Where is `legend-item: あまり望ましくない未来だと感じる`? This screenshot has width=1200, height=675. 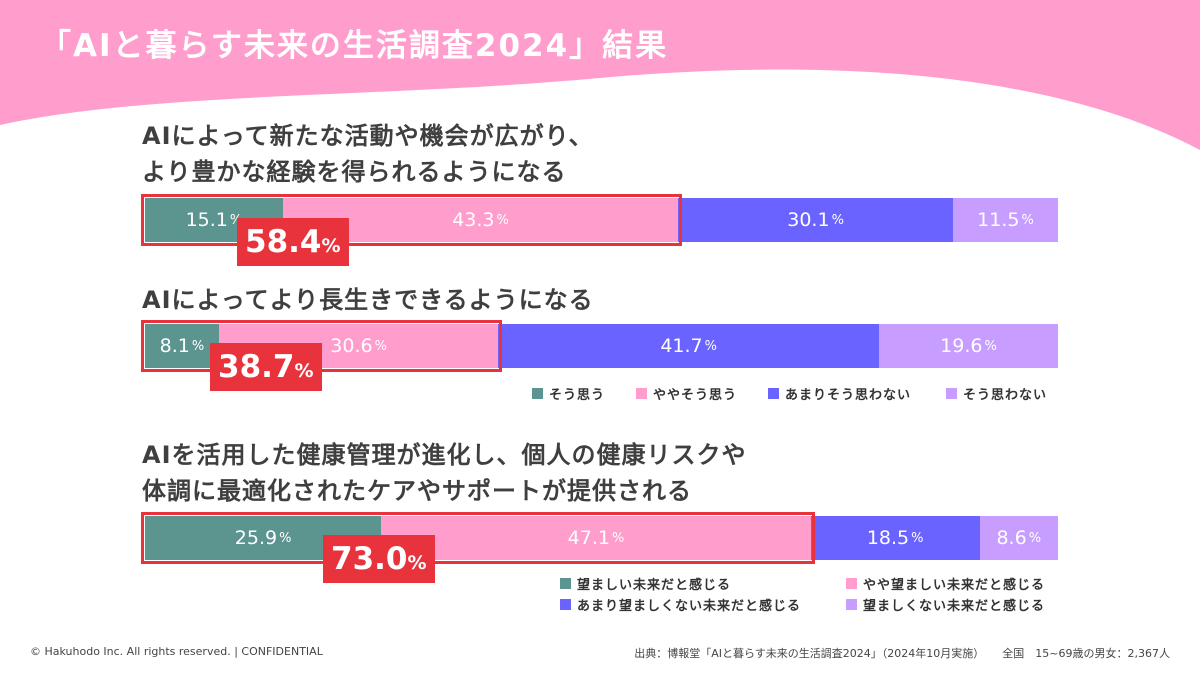
legend-item: あまり望ましくない未来だと感じる is located at coordinates (680, 604).